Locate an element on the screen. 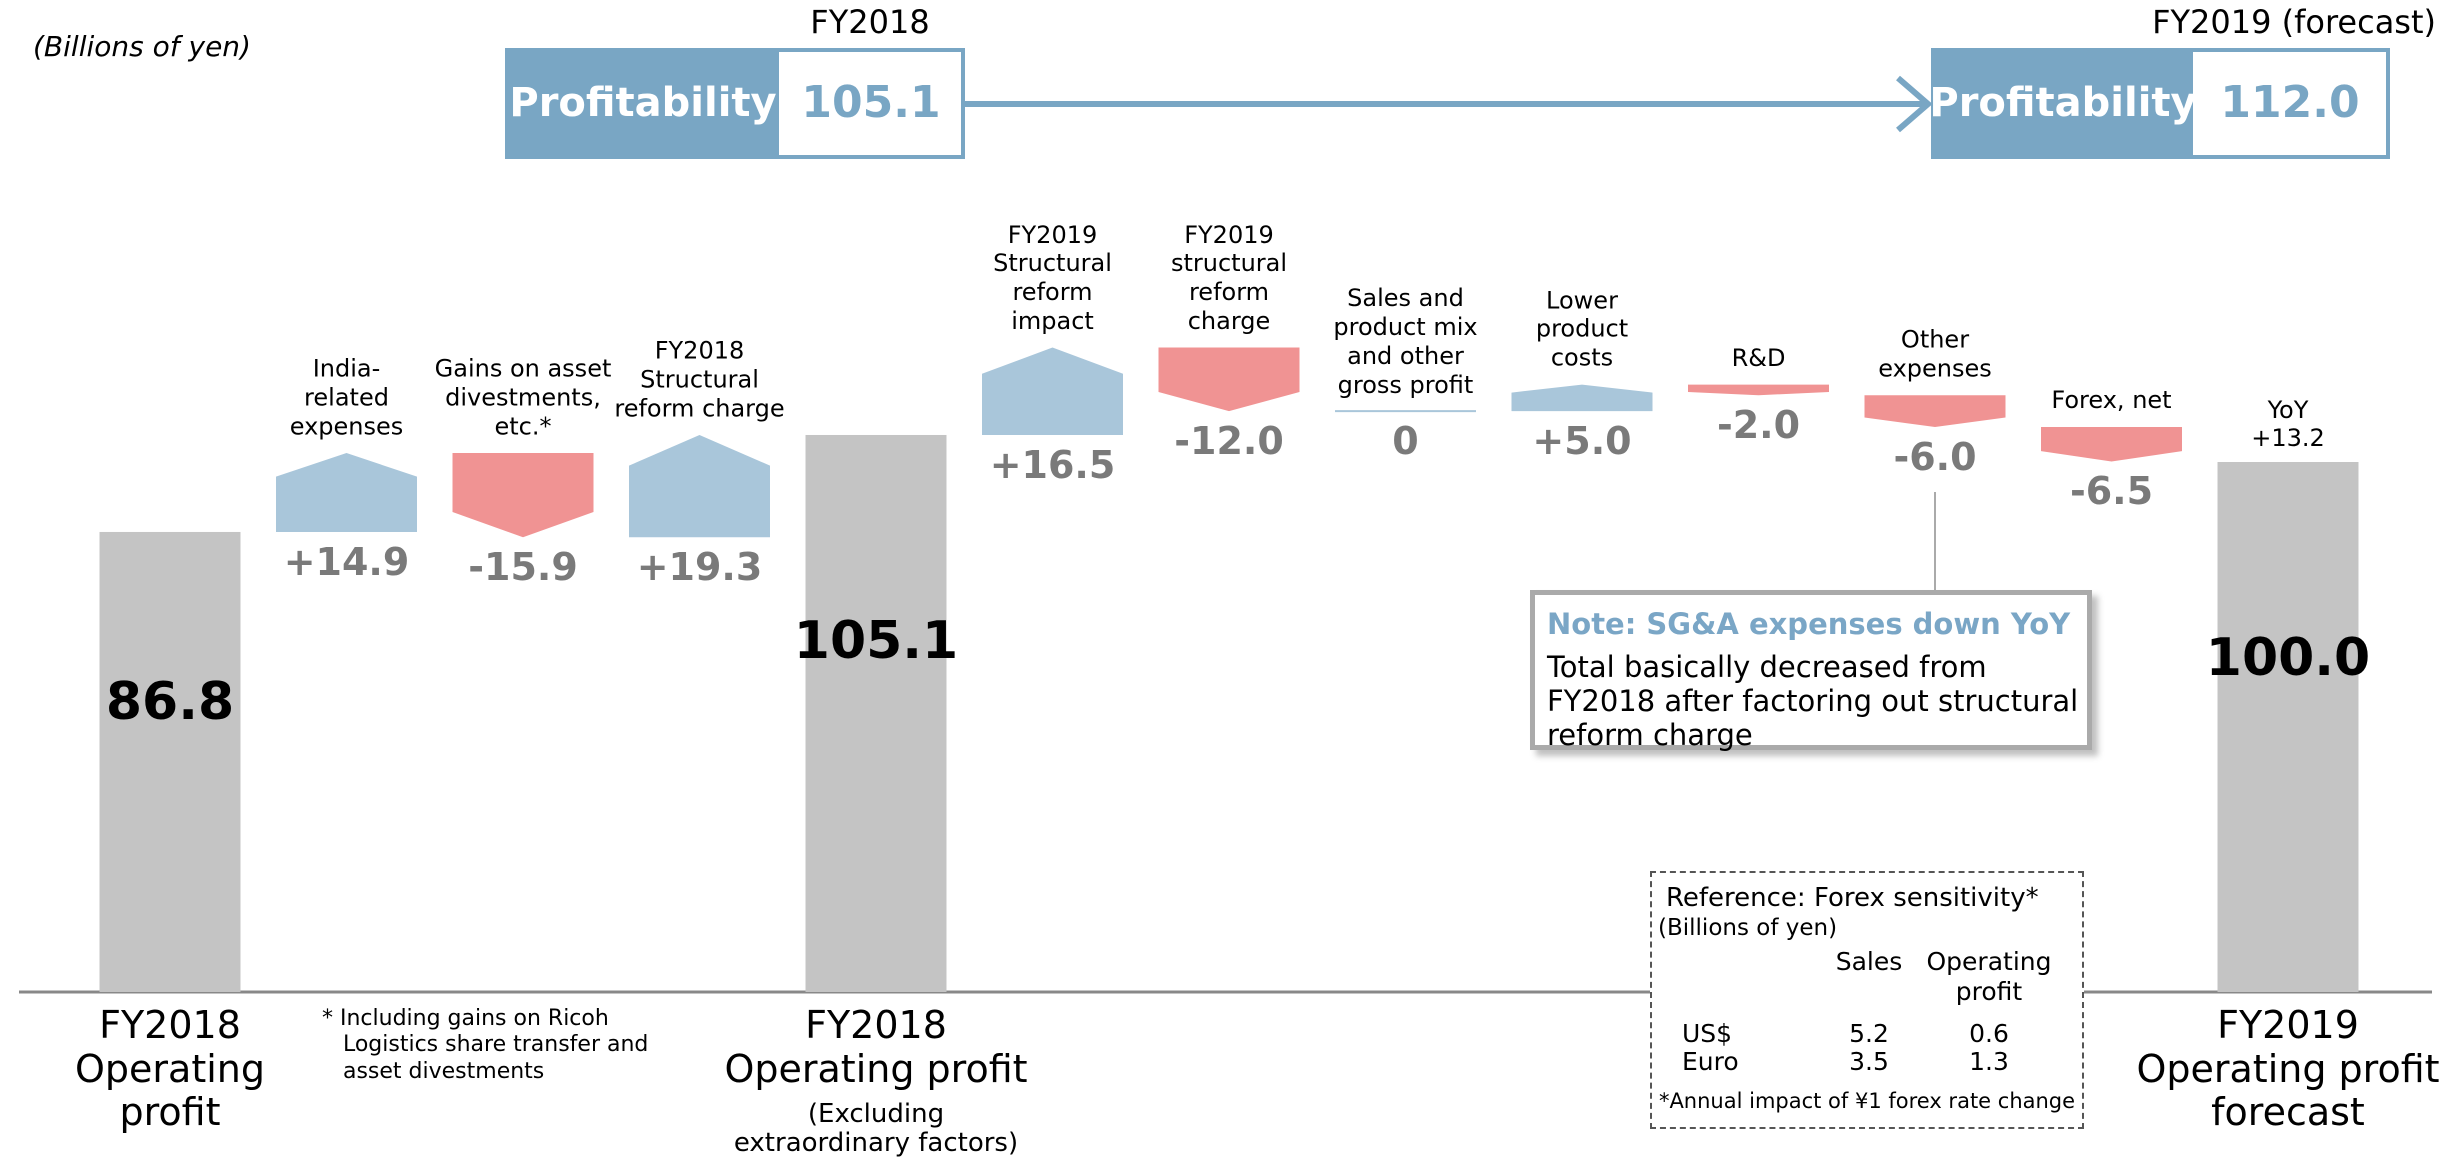 This screenshot has width=2448, height=1158. value-label: +5.0 is located at coordinates (1582, 441).